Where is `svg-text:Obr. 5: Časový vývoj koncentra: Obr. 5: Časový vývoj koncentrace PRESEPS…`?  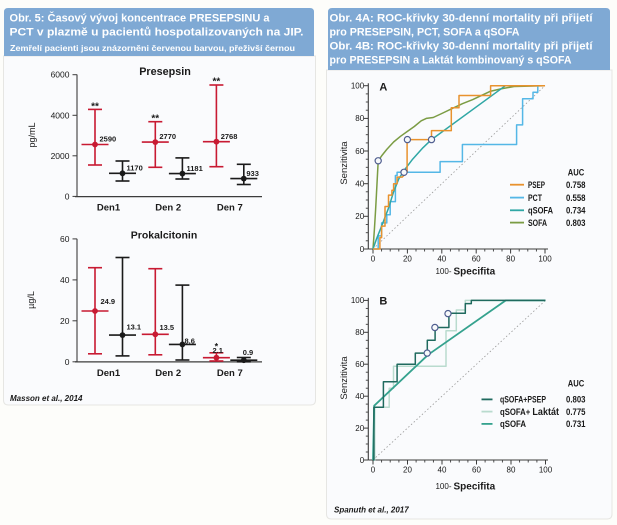
svg-text:Obr. 5: Časový vývoj koncentra: Obr. 5: Časový vývoj koncentrace PRESEPS… is located at coordinates (140, 18).